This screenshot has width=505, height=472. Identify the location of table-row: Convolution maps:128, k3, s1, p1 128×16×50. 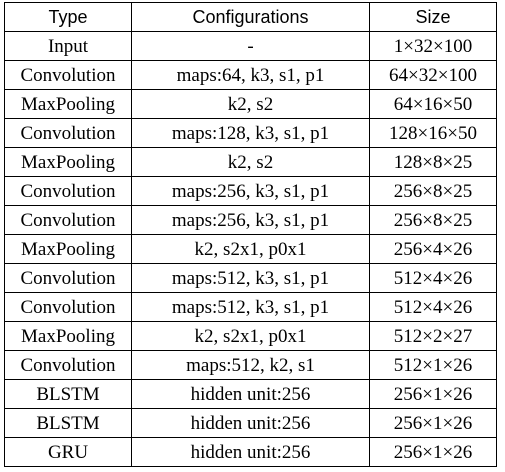
(250, 133).